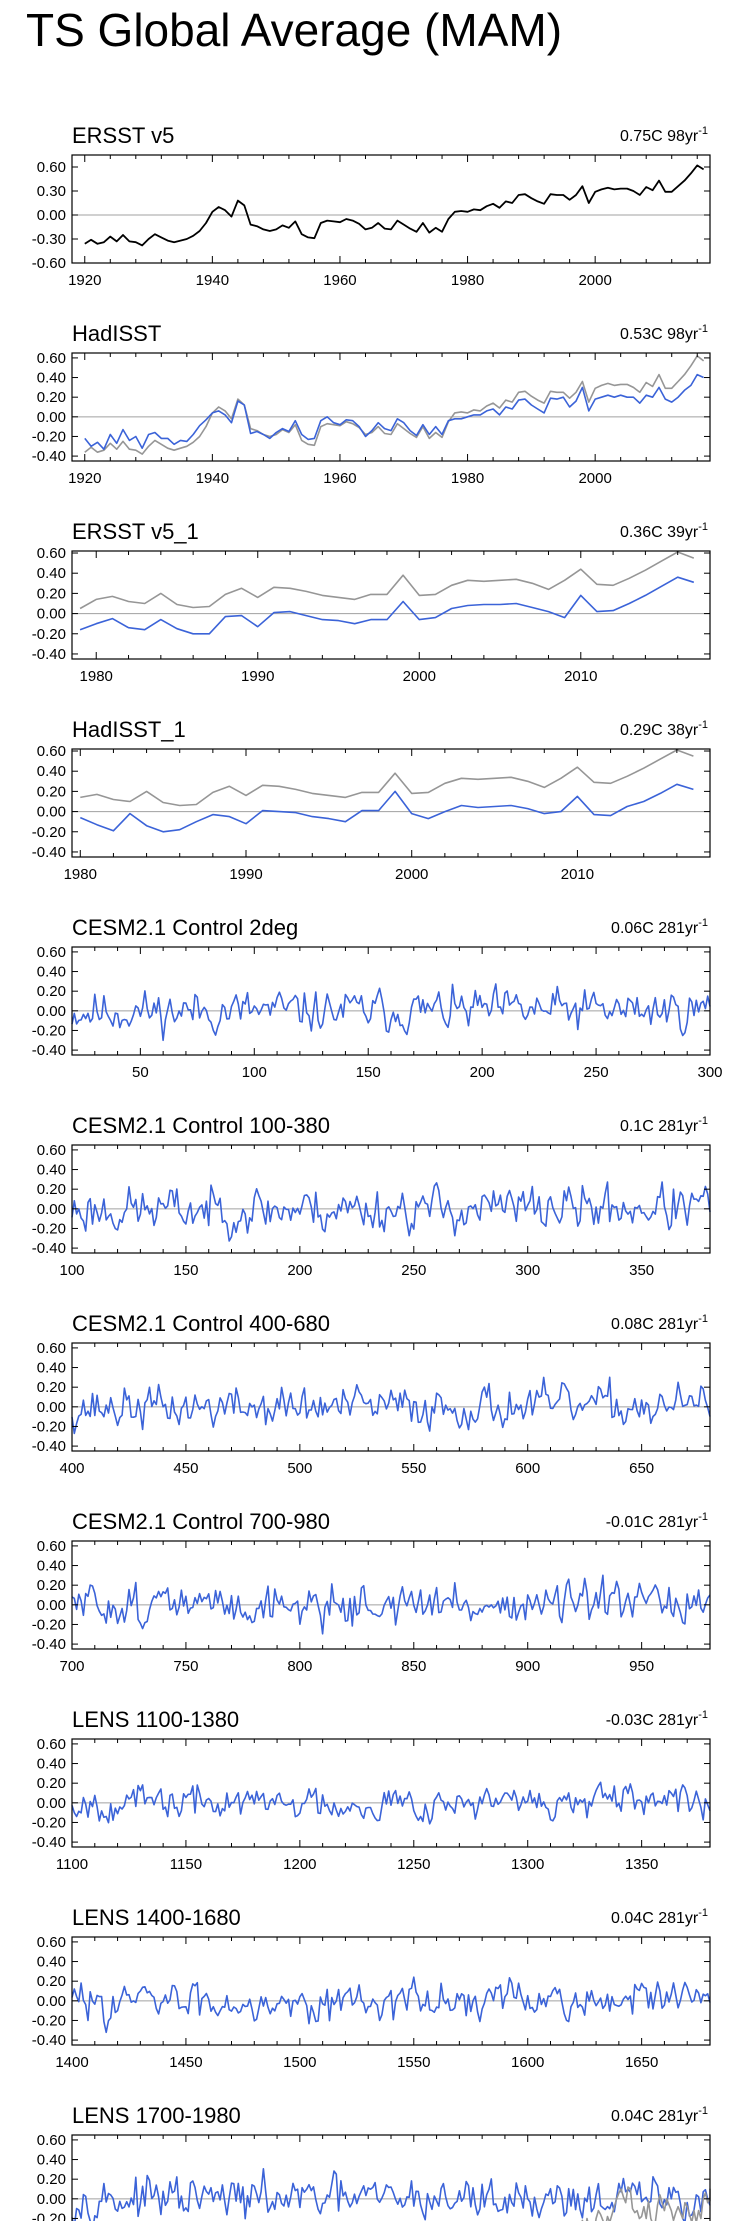 The image size is (734, 2221). What do you see at coordinates (664, 135) in the screenshot?
I see `panel-stat-label: 0.75C 98yr-1` at bounding box center [664, 135].